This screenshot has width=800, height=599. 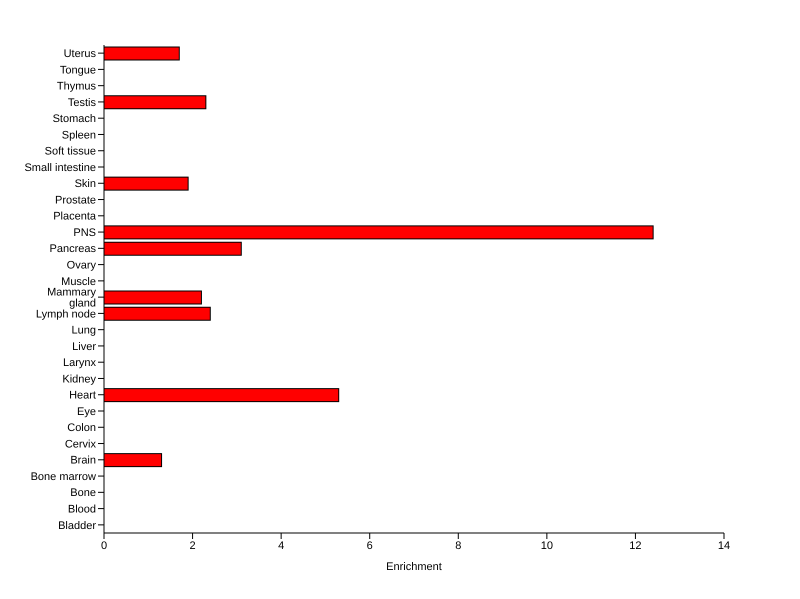 I want to click on y-tick-label: Thymus, so click(x=76, y=86).